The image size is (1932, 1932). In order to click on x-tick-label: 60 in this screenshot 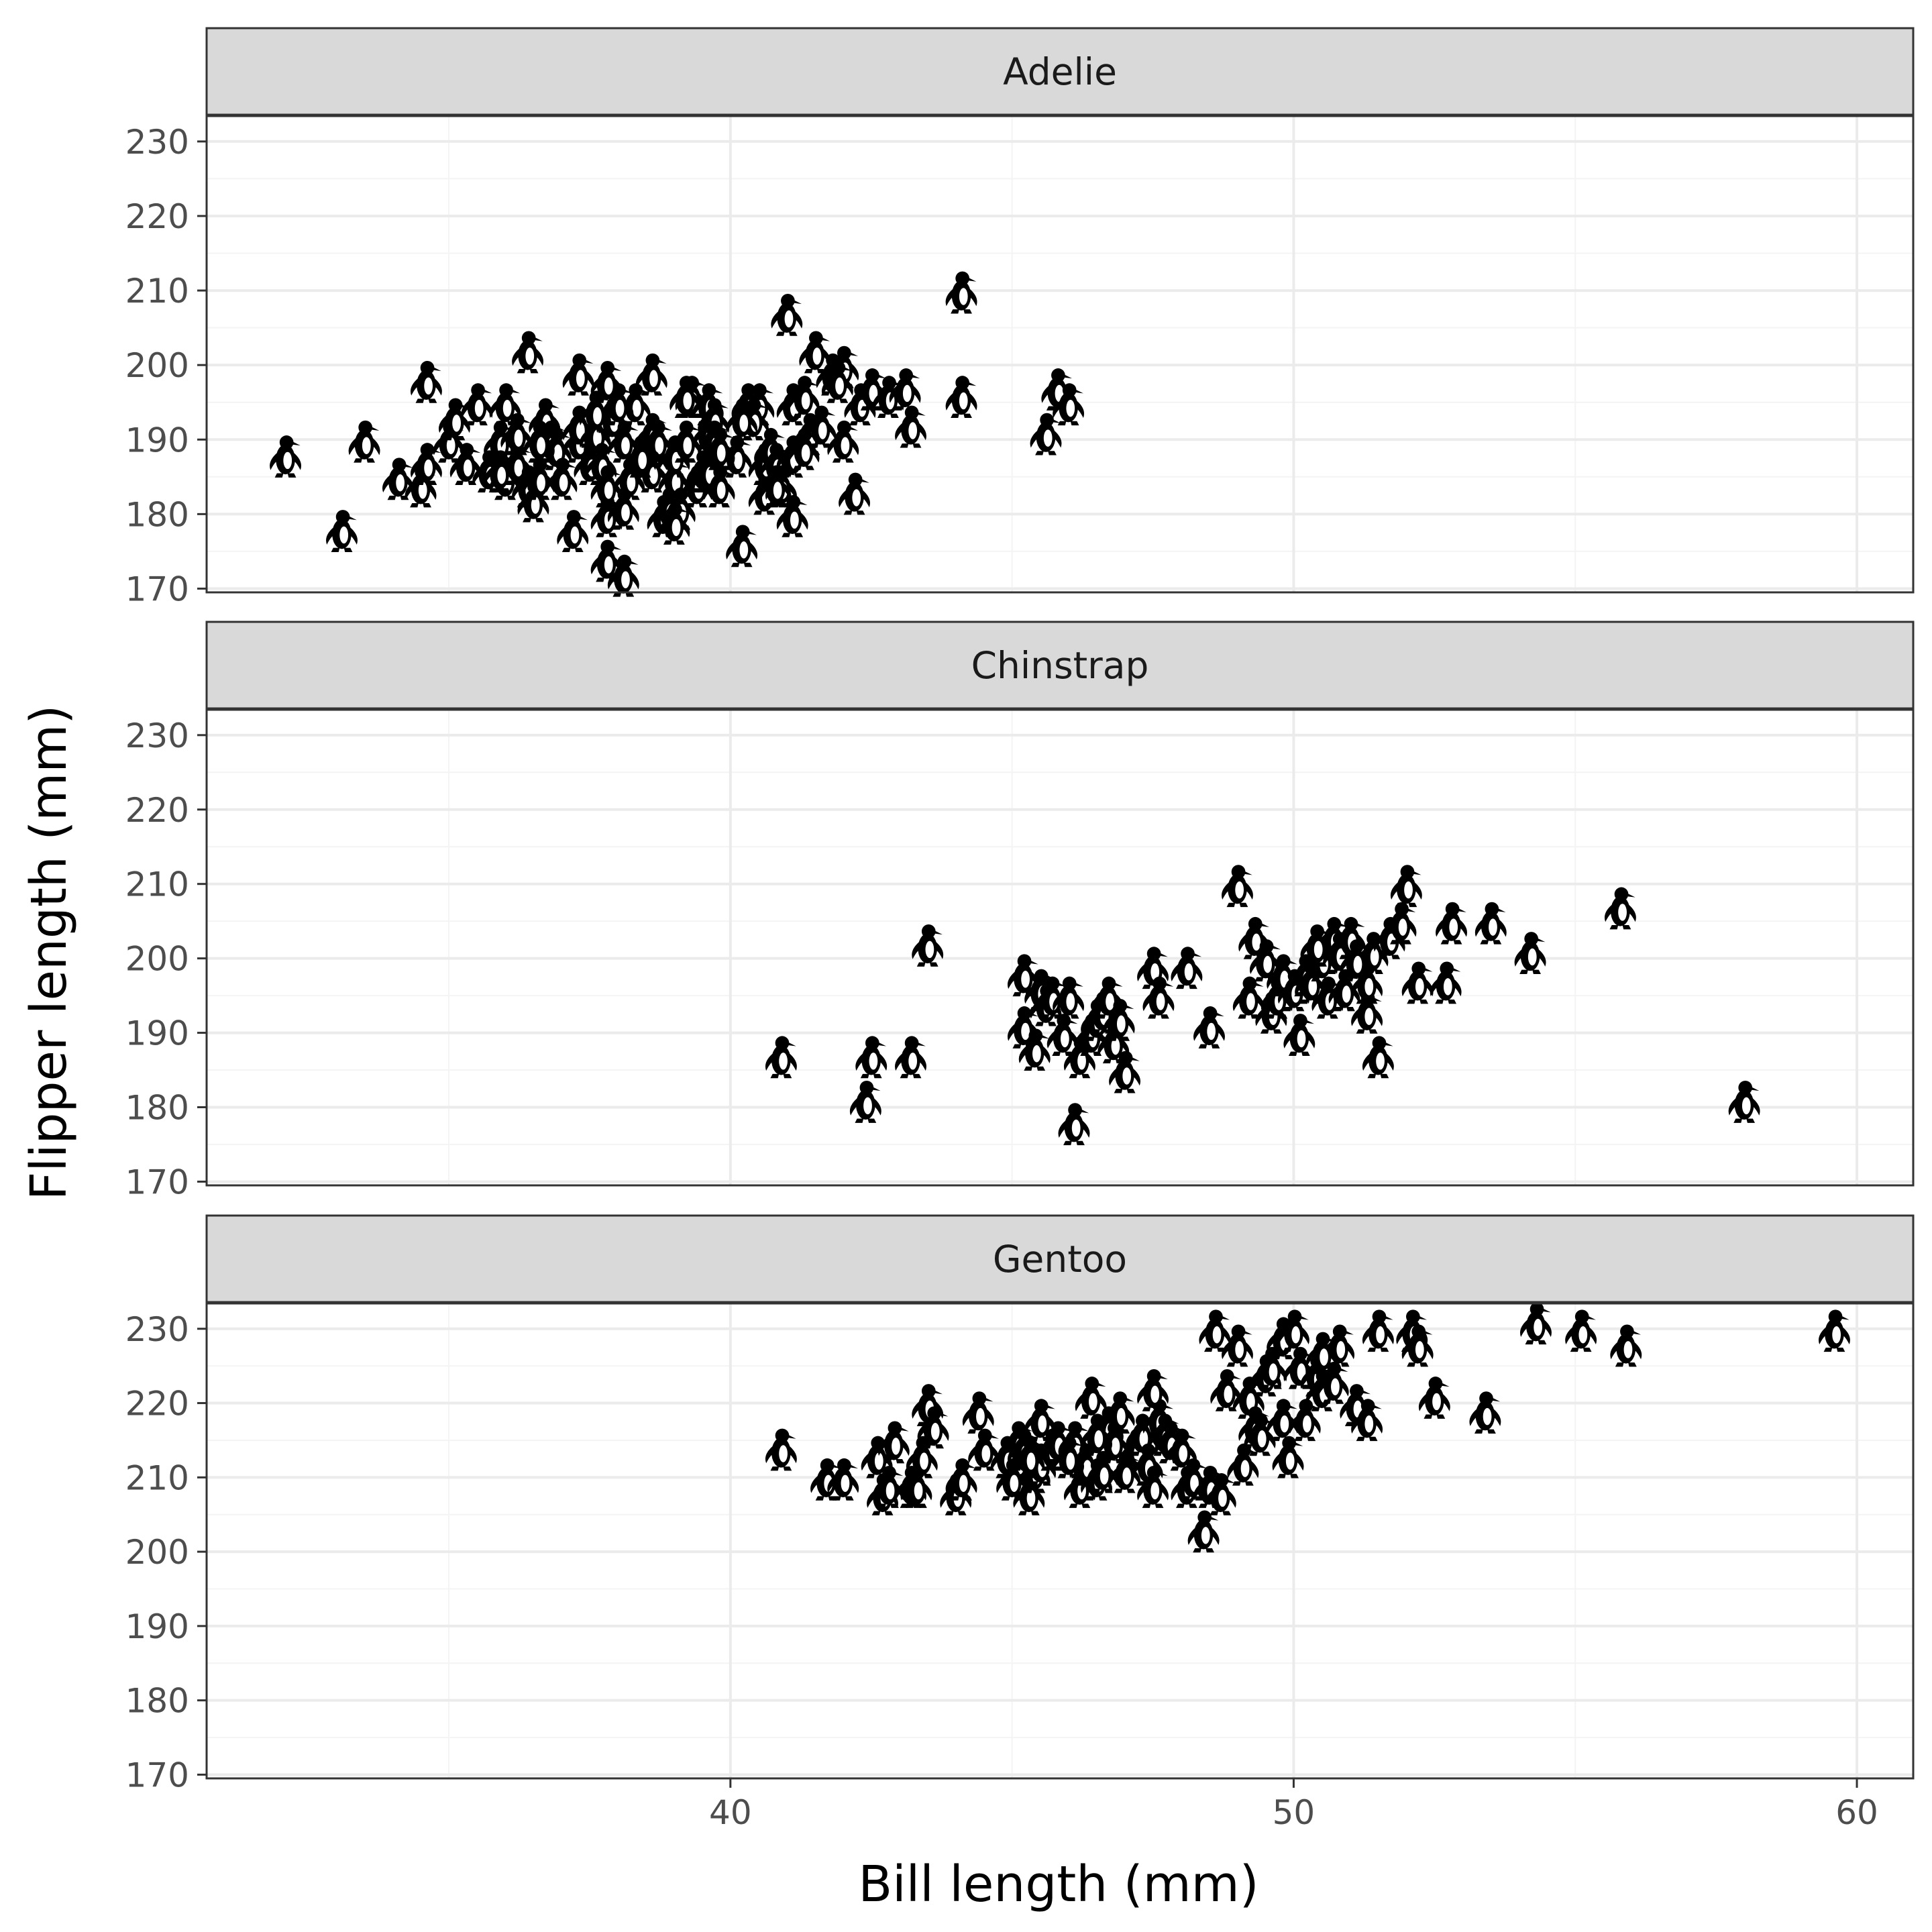, I will do `click(1856, 1812)`.